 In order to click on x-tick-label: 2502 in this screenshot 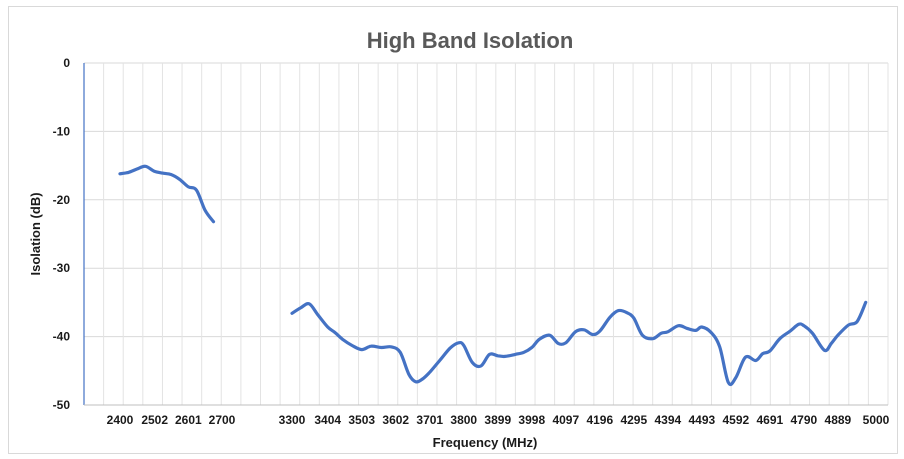, I will do `click(154, 420)`.